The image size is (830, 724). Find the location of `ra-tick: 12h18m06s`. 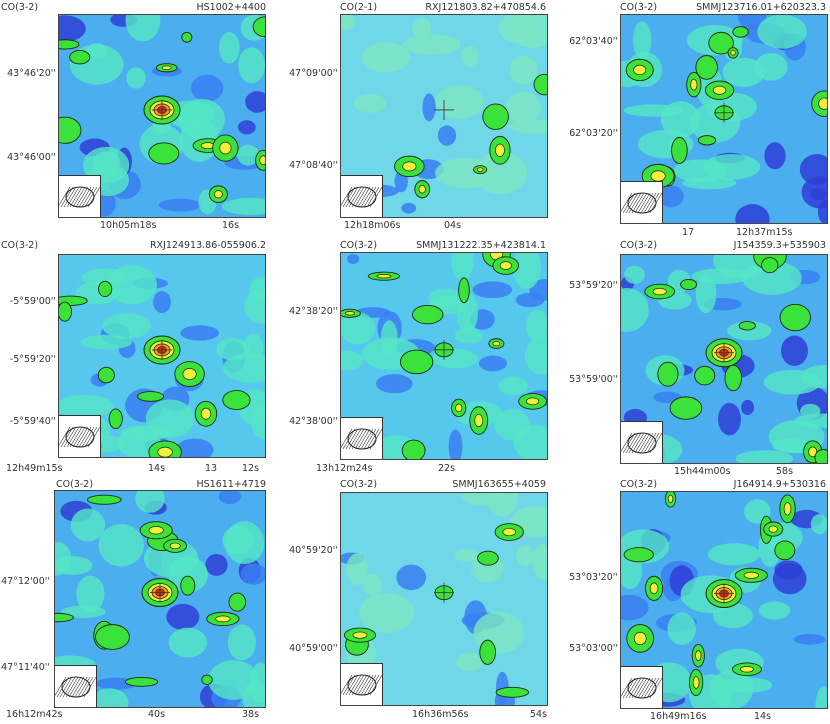

ra-tick: 12h18m06s is located at coordinates (372, 225).